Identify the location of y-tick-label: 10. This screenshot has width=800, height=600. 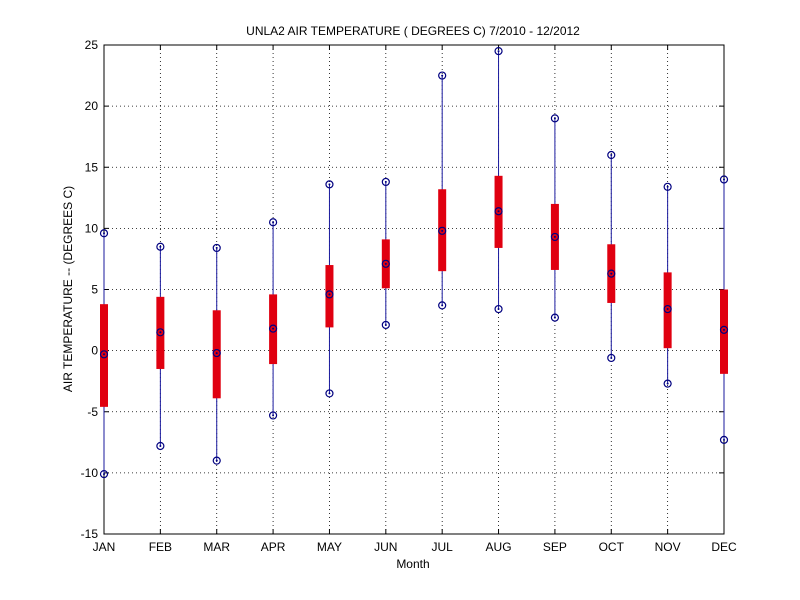
(92, 228).